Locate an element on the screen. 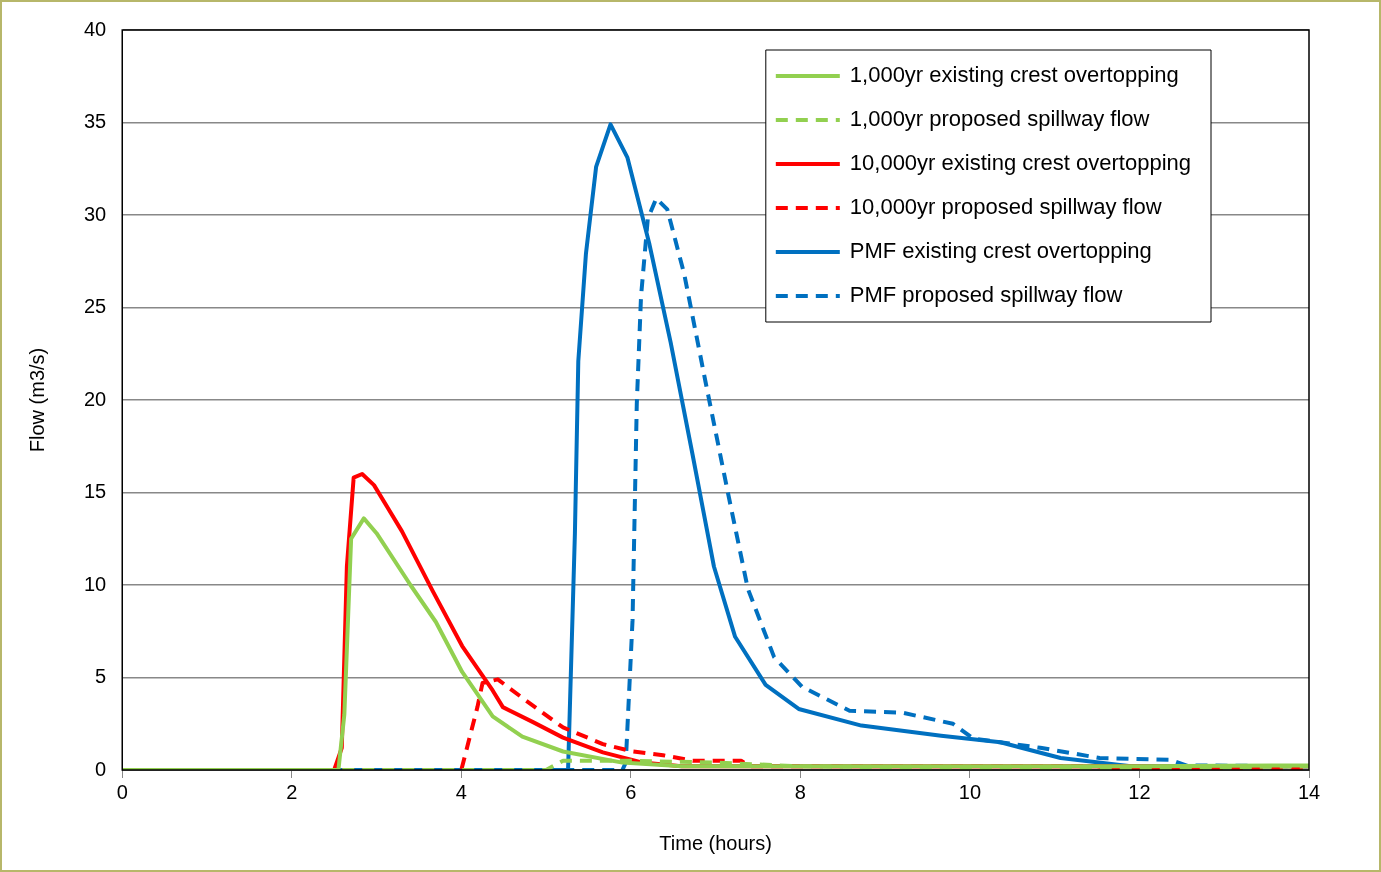  y-tick-label: 40 is located at coordinates (95, 28).